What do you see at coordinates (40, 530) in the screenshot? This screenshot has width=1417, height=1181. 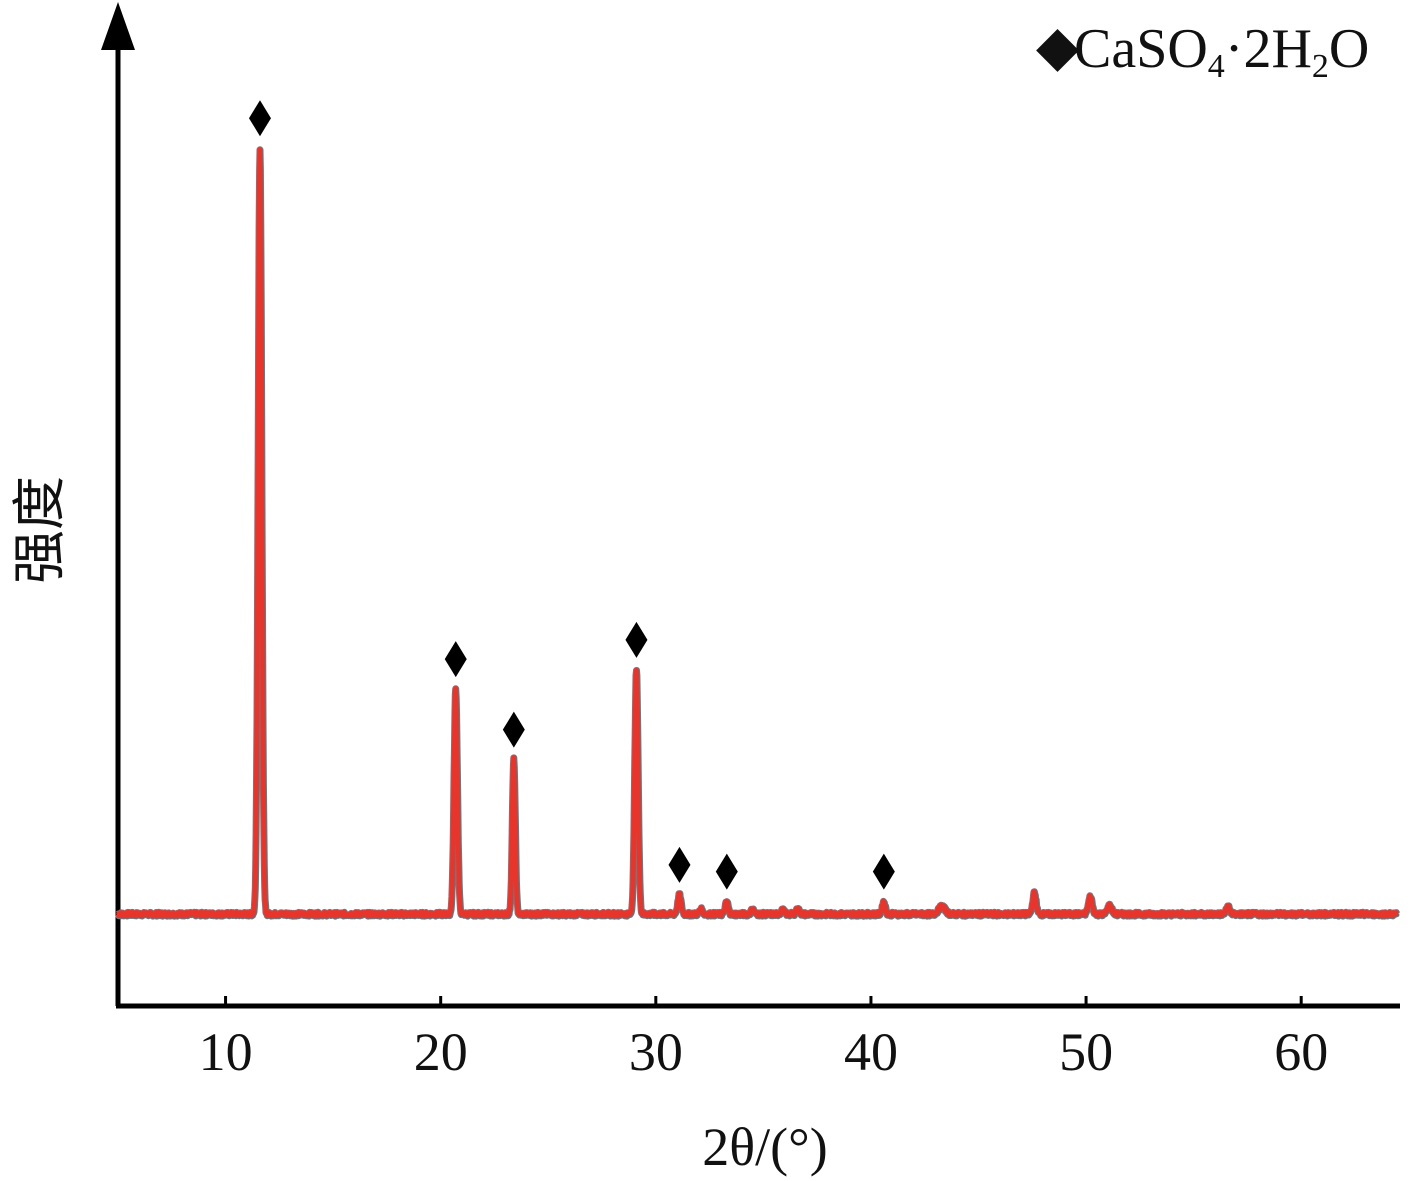 I see `y-axis-title: 强度` at bounding box center [40, 530].